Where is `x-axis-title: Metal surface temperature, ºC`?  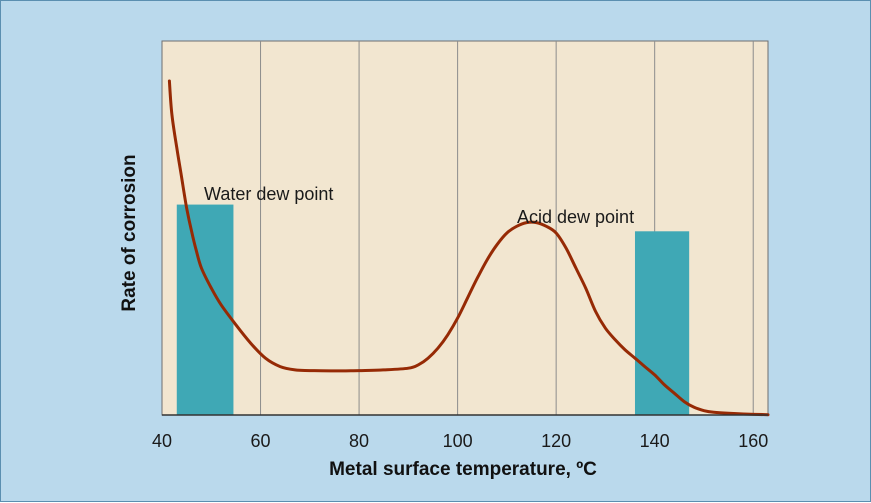
x-axis-title: Metal surface temperature, ºC is located at coordinates (463, 469).